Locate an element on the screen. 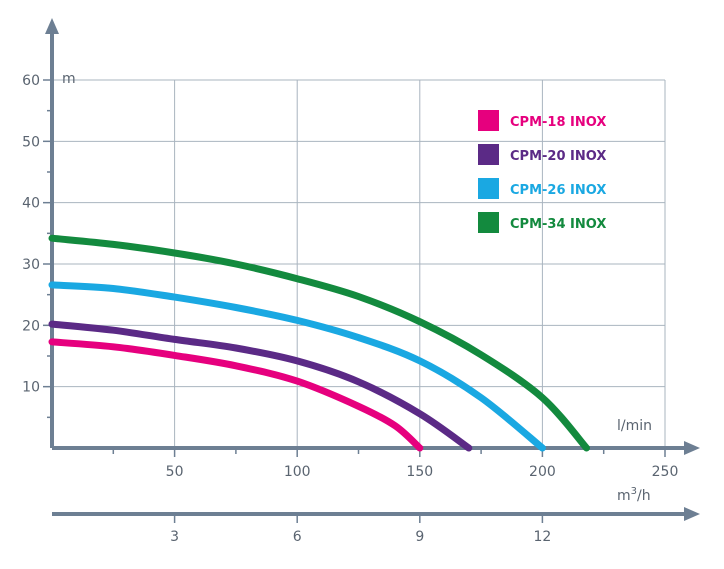  y-tick-label: 50 is located at coordinates (31, 142).